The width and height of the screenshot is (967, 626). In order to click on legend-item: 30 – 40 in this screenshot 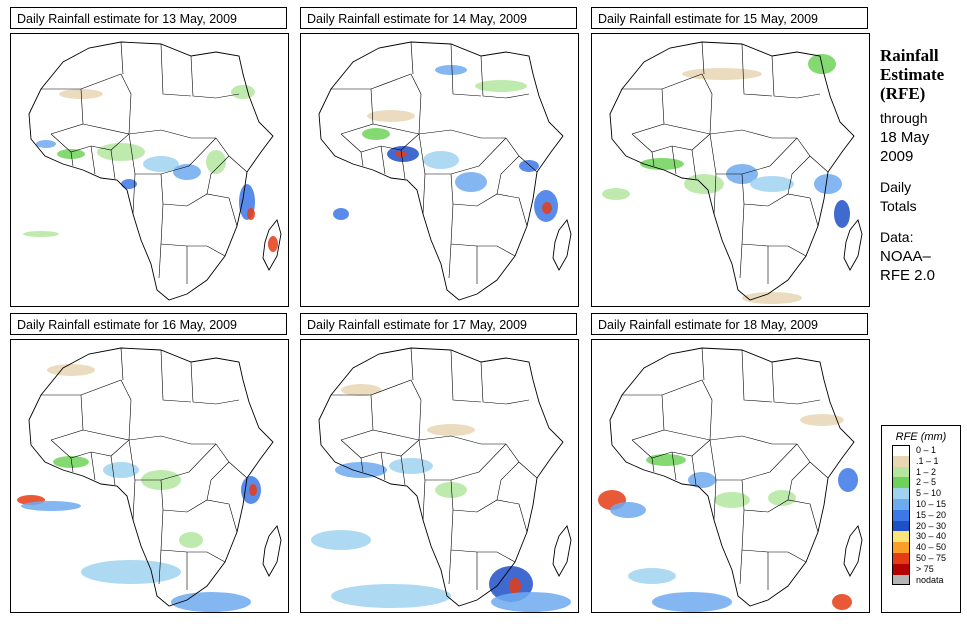, I will do `click(921, 537)`.